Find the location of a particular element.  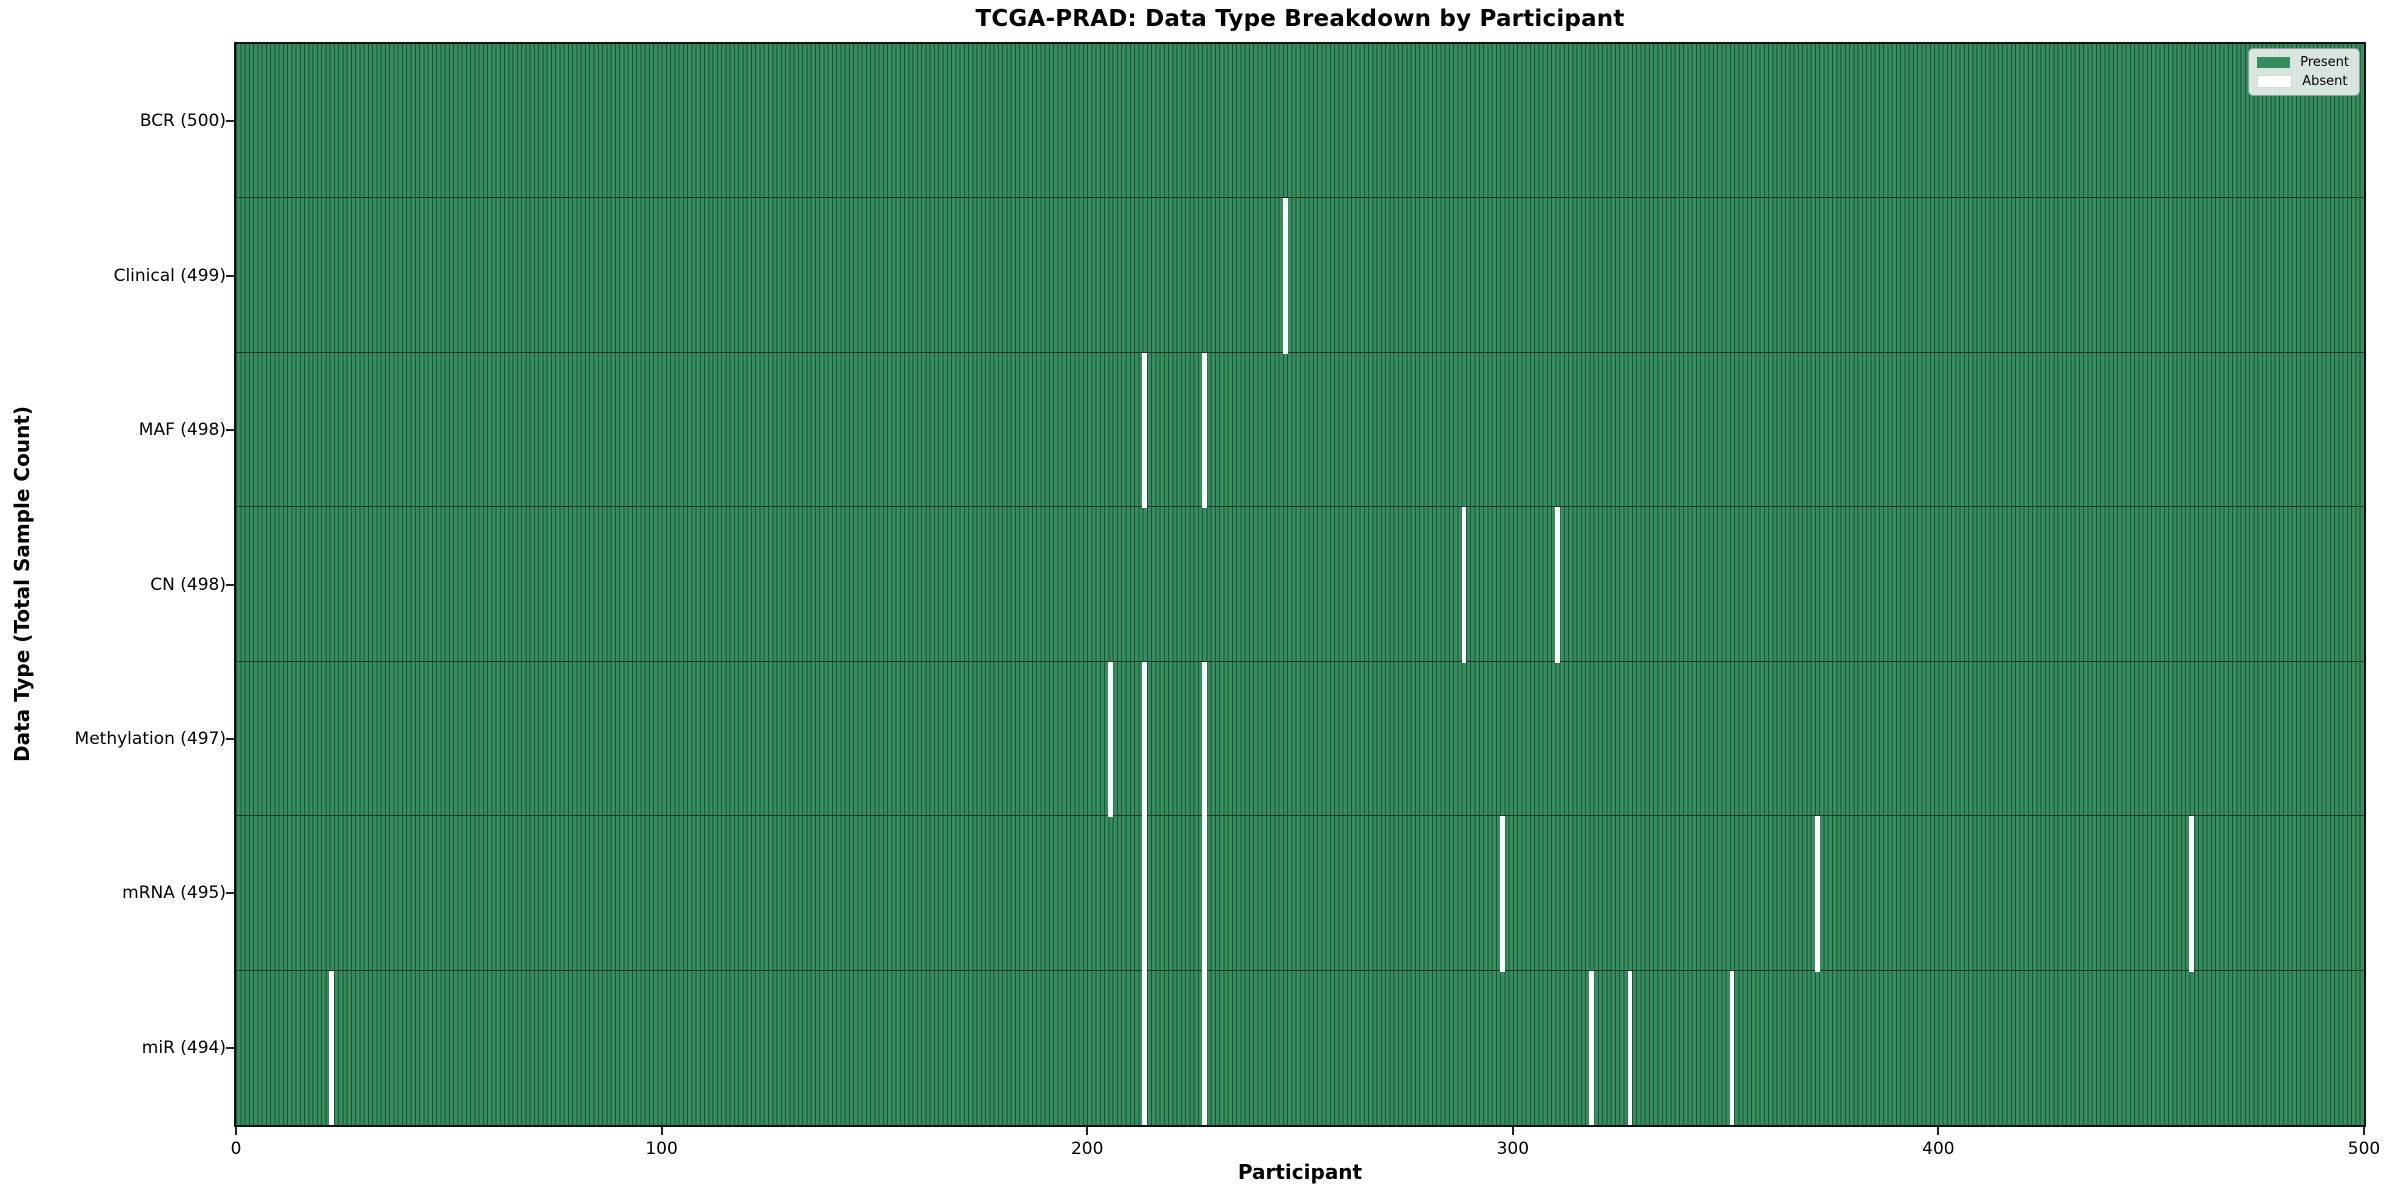

row-band-Methylation is located at coordinates (1300, 739).